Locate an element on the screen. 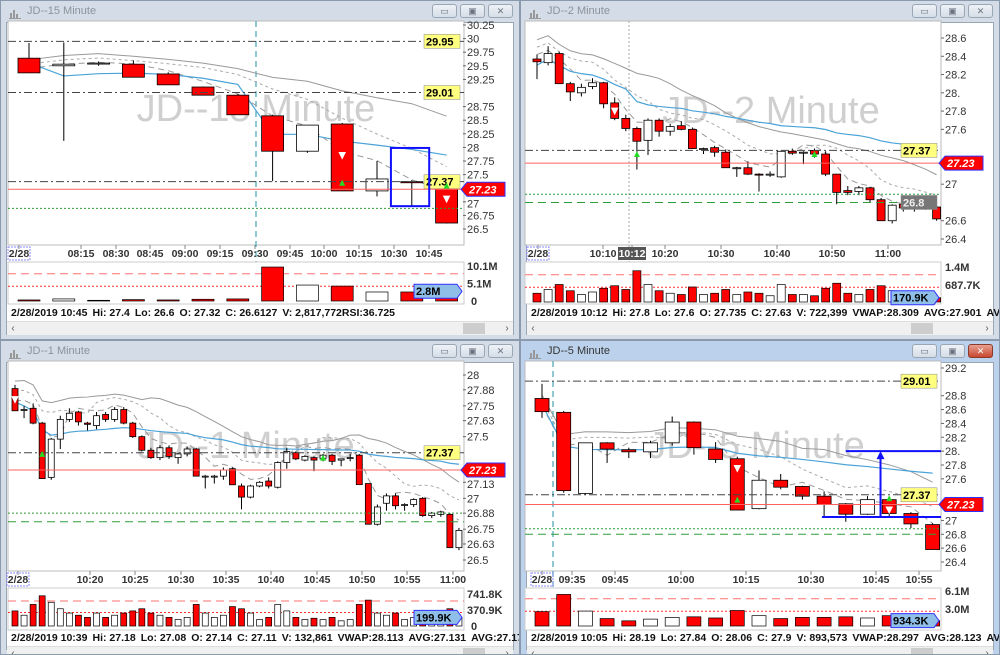 The height and width of the screenshot is (655, 1000). title-bar: JD--1 Minute ▭ ▣ ✕ is located at coordinates (260, 351).